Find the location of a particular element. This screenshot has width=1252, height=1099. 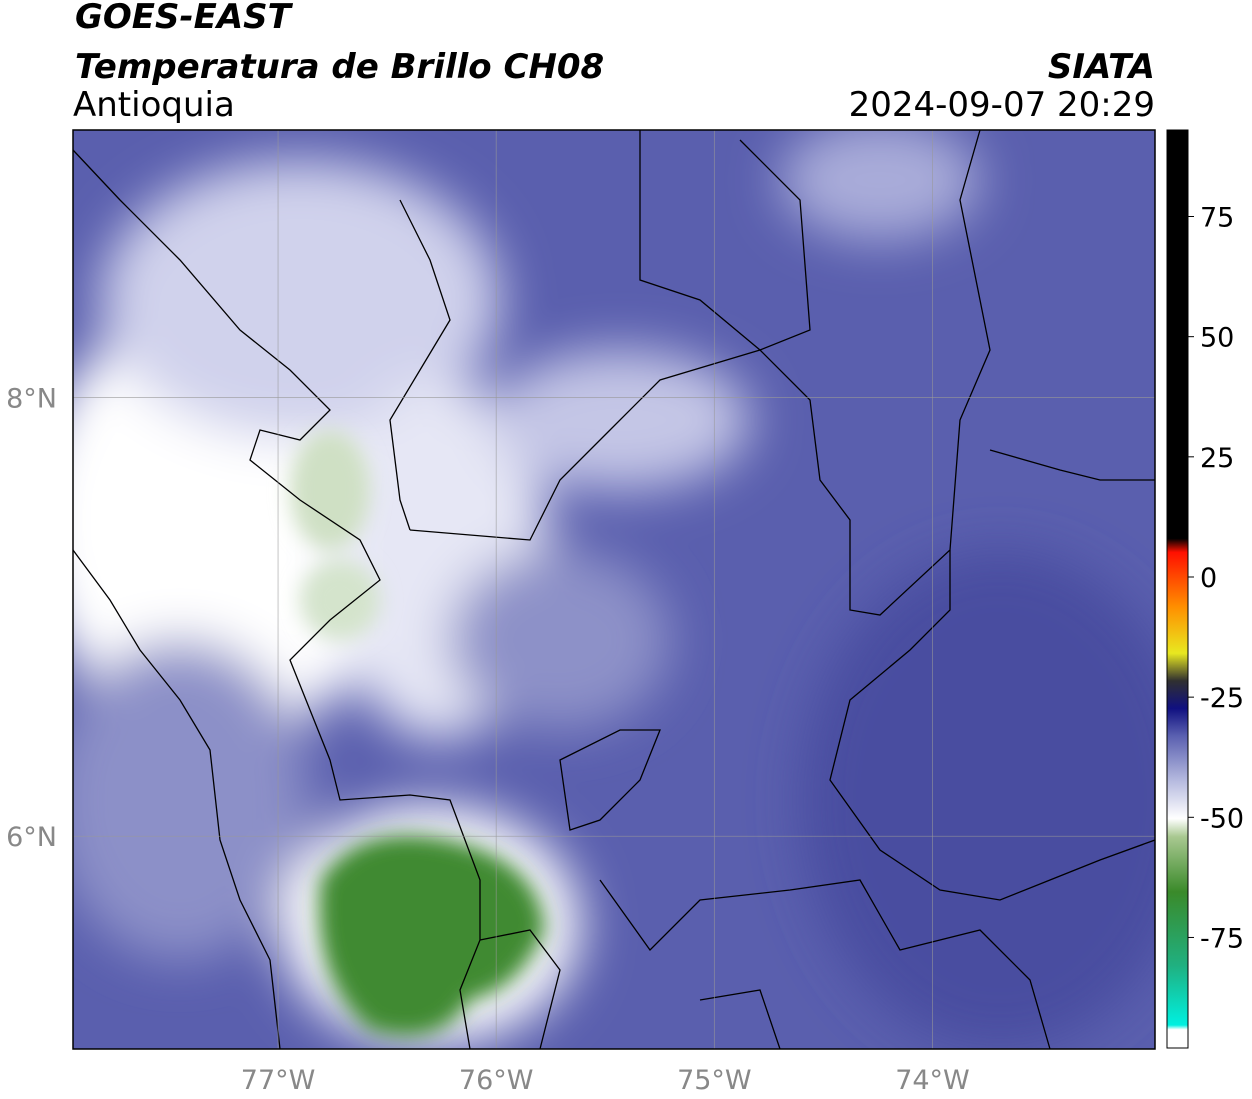

y-tick-label: 8°N is located at coordinates (31, 399).